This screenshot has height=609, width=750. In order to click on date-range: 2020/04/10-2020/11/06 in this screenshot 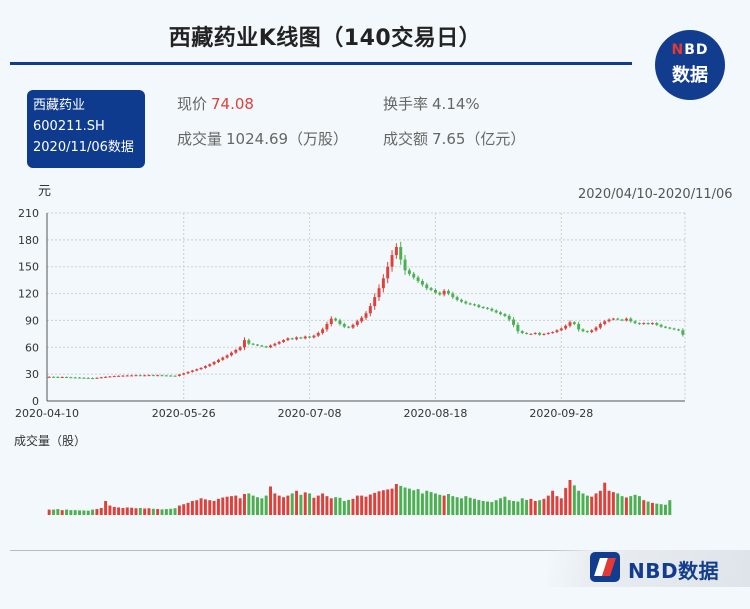, I will do `click(655, 194)`.